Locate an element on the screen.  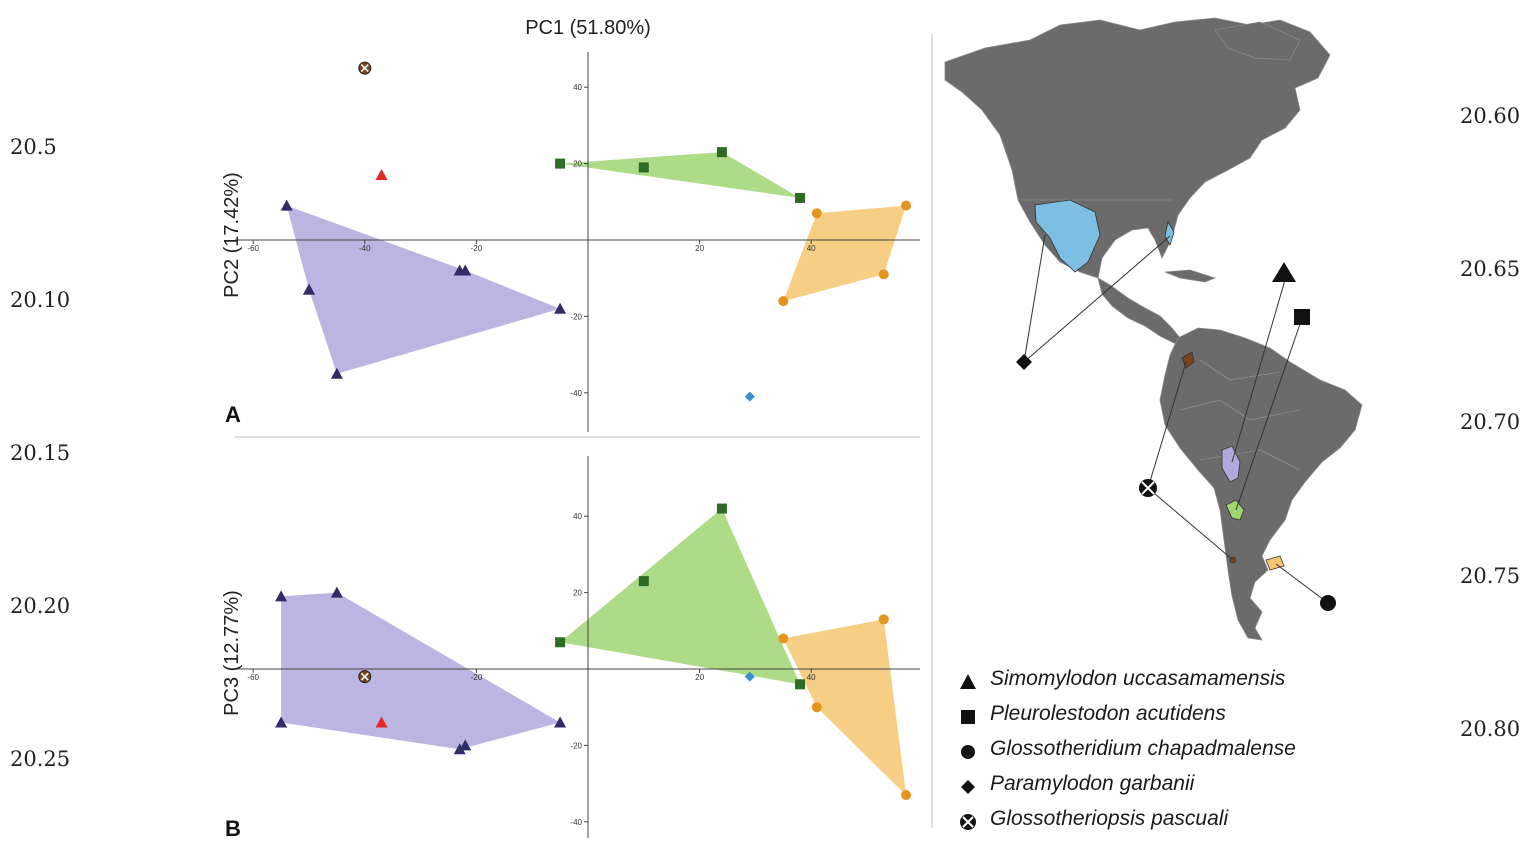
cross-icon is located at coordinates (968, 822).